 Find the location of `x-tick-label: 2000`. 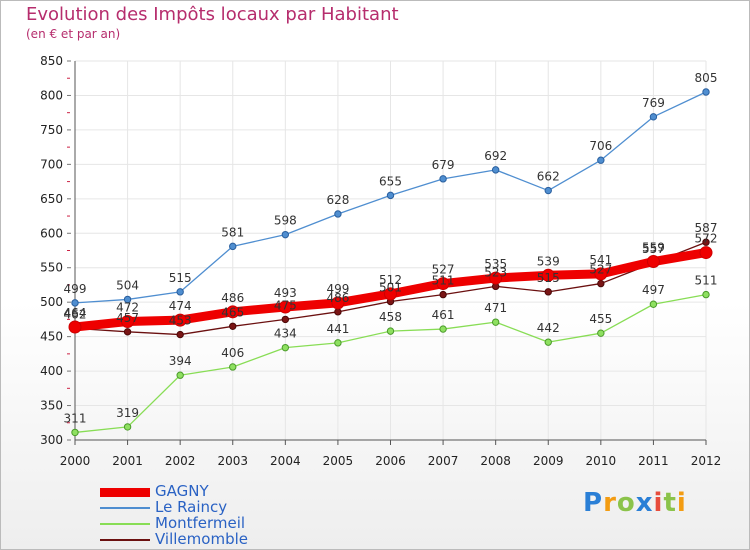

x-tick-label: 2000 is located at coordinates (75, 461).